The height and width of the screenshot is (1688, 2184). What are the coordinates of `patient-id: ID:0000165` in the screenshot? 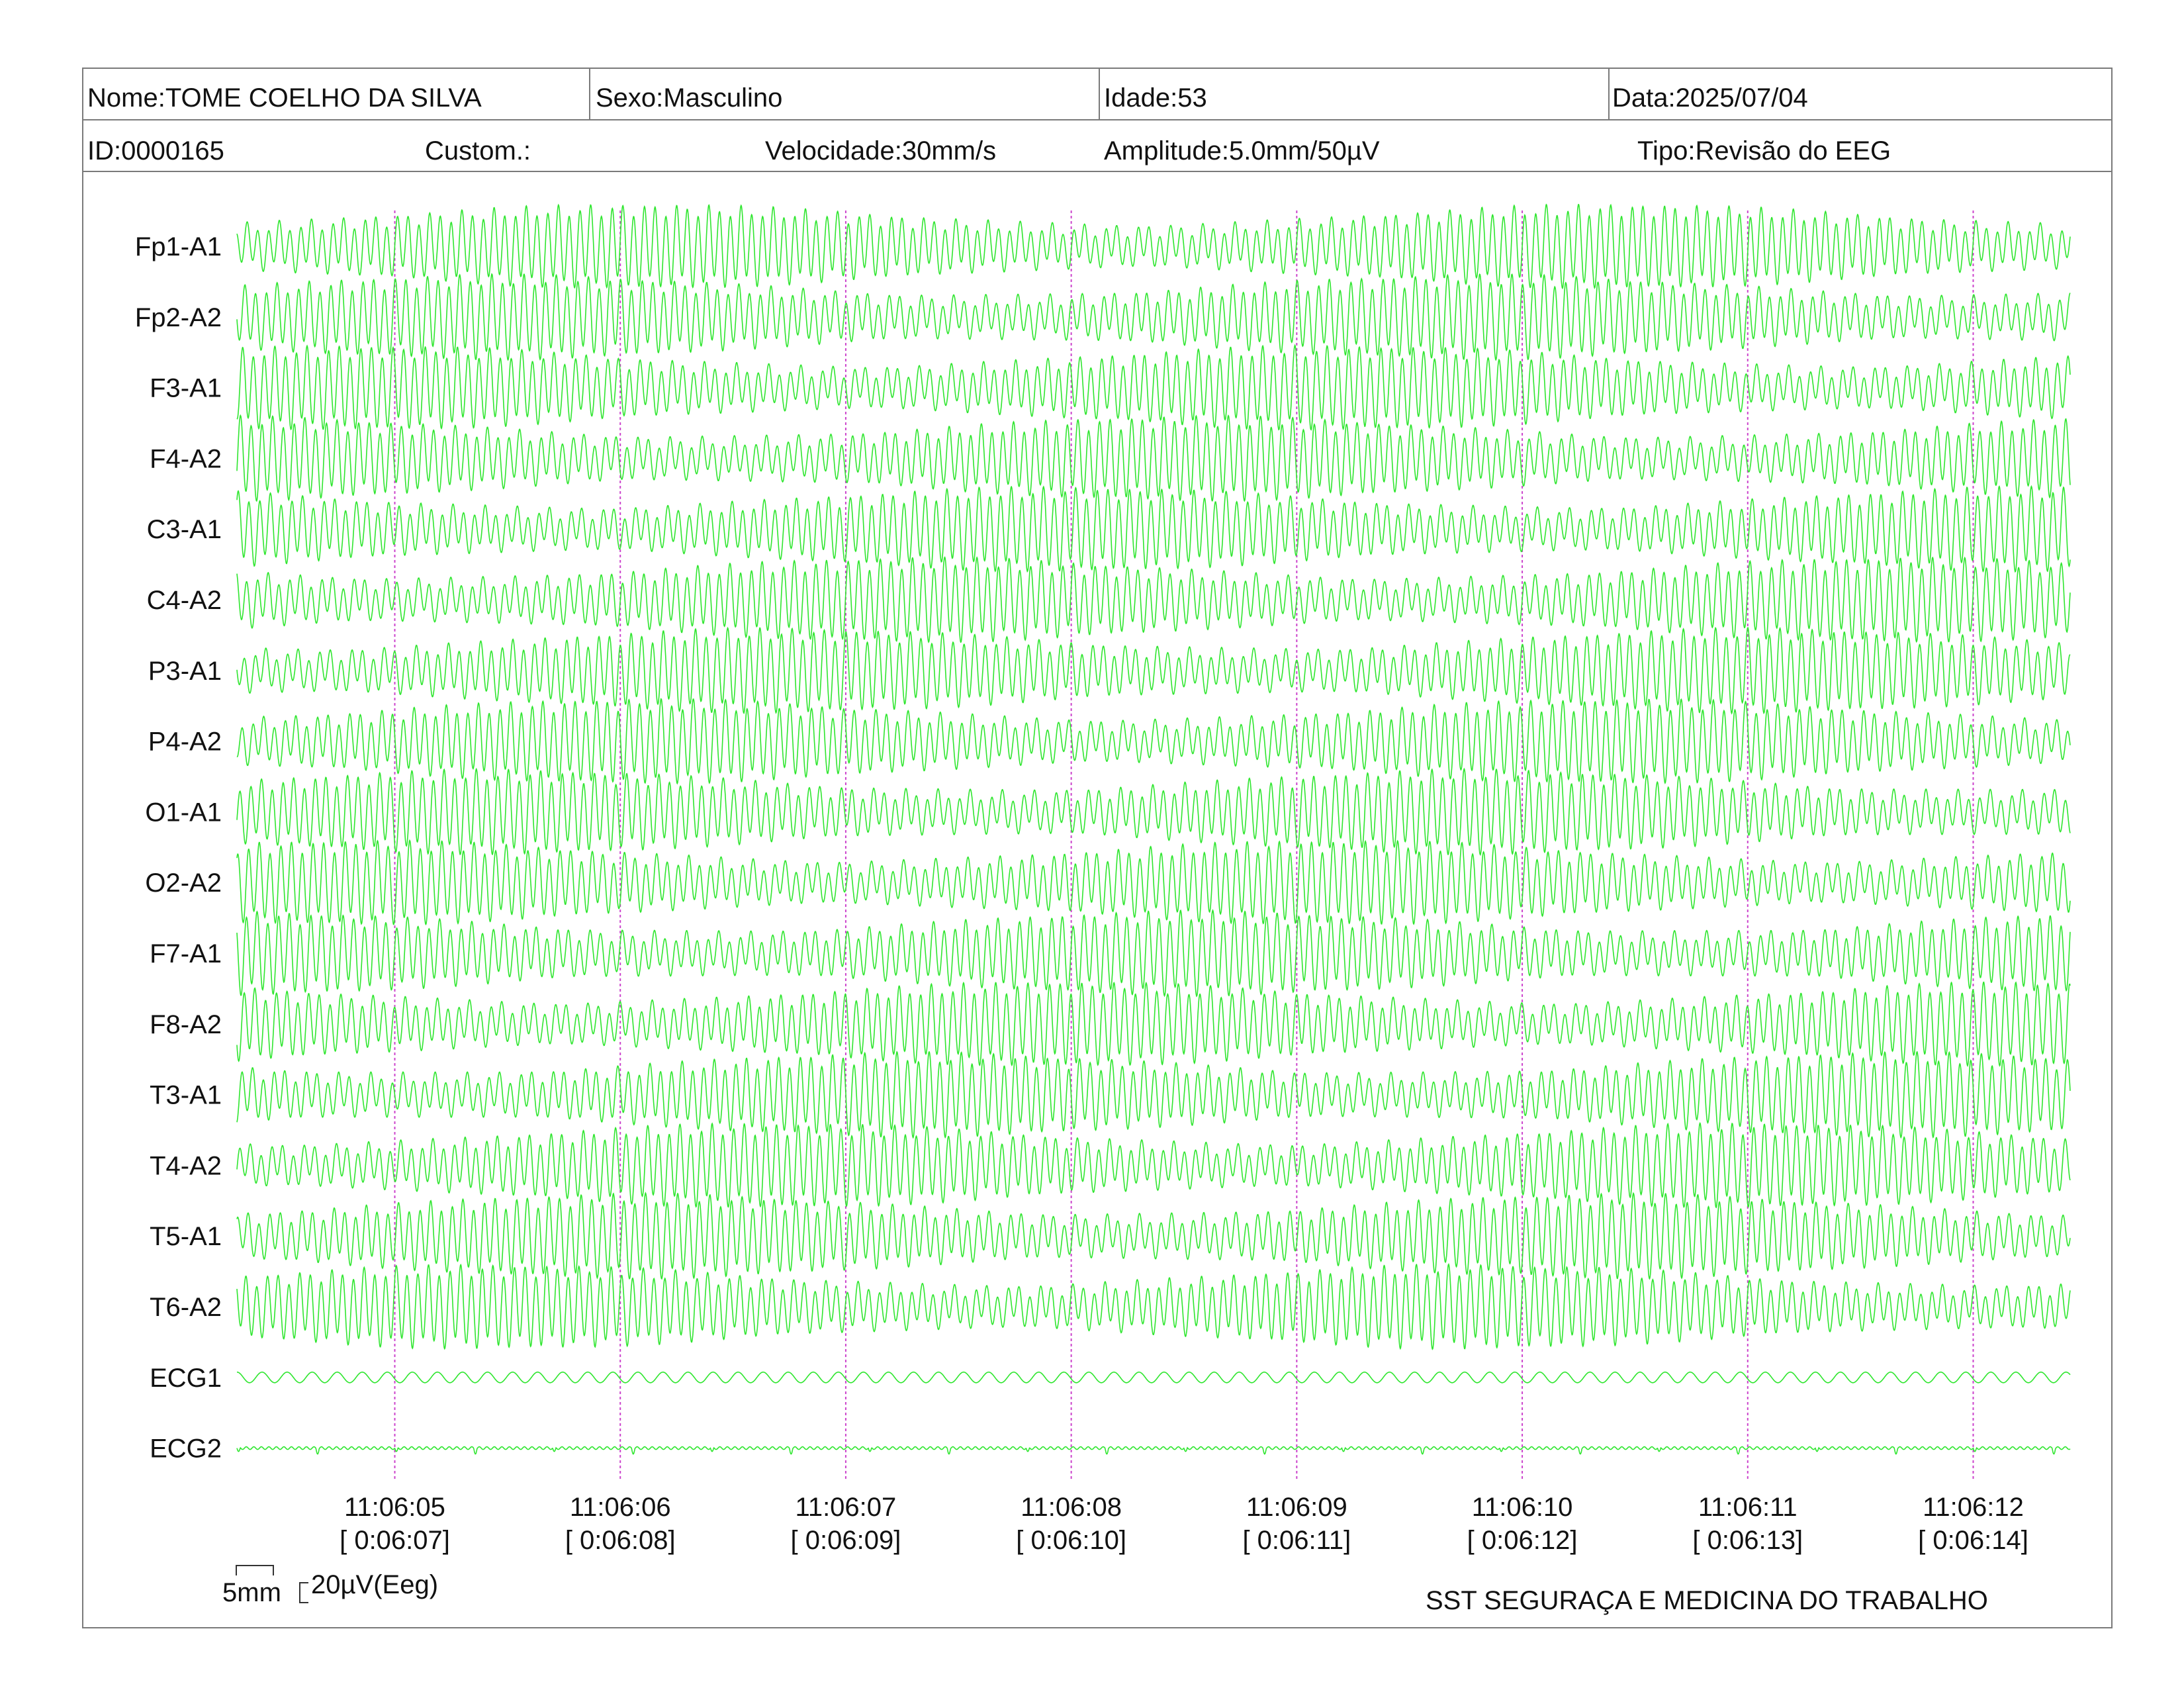 It's located at (155, 150).